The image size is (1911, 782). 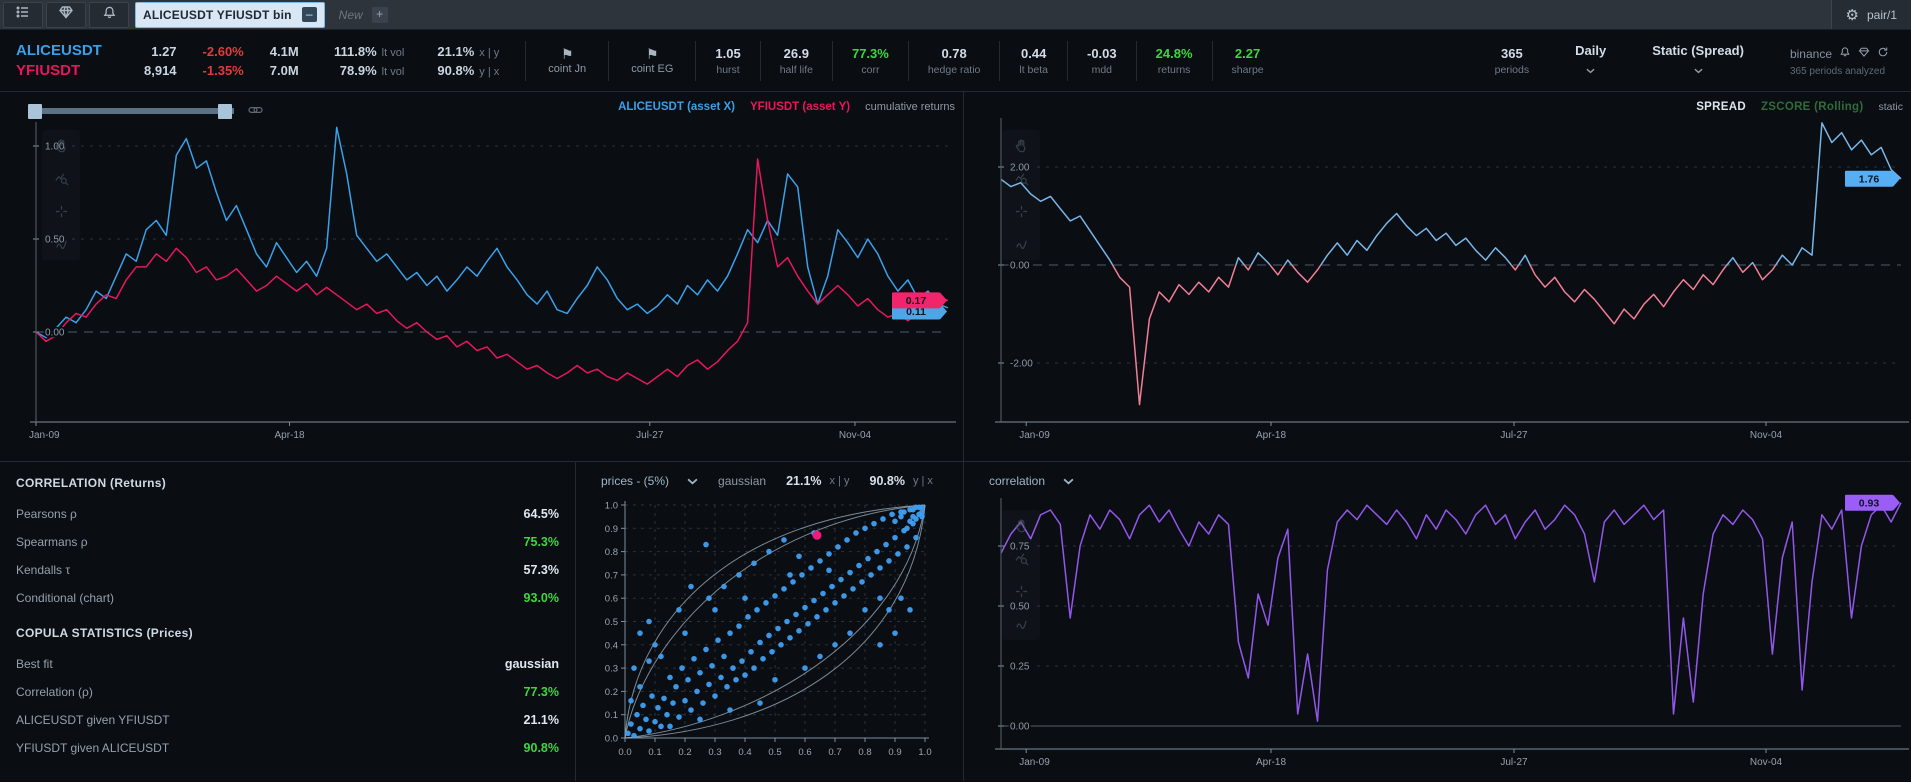 I want to click on change-column: -2.60% -1.35%, so click(x=223, y=61).